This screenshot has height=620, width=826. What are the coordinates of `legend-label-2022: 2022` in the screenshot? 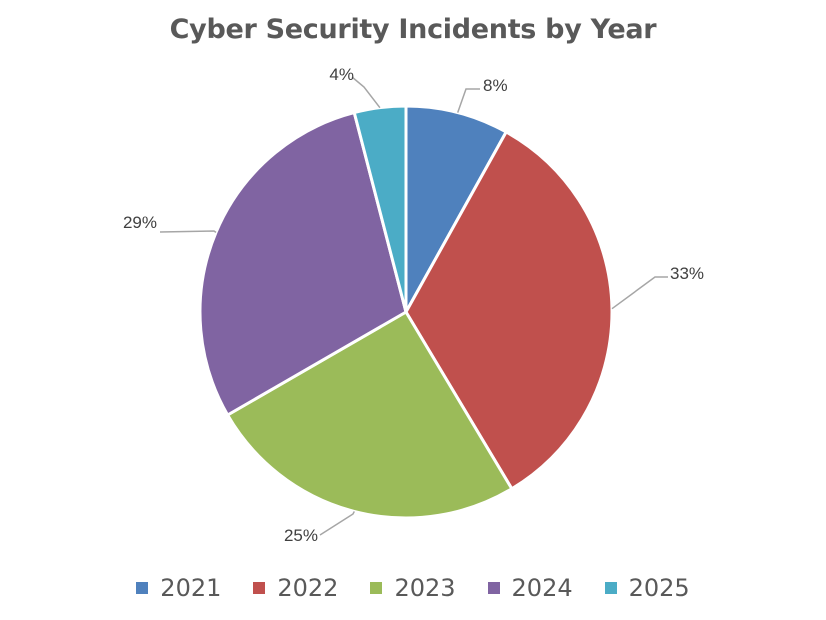 It's located at (307, 588).